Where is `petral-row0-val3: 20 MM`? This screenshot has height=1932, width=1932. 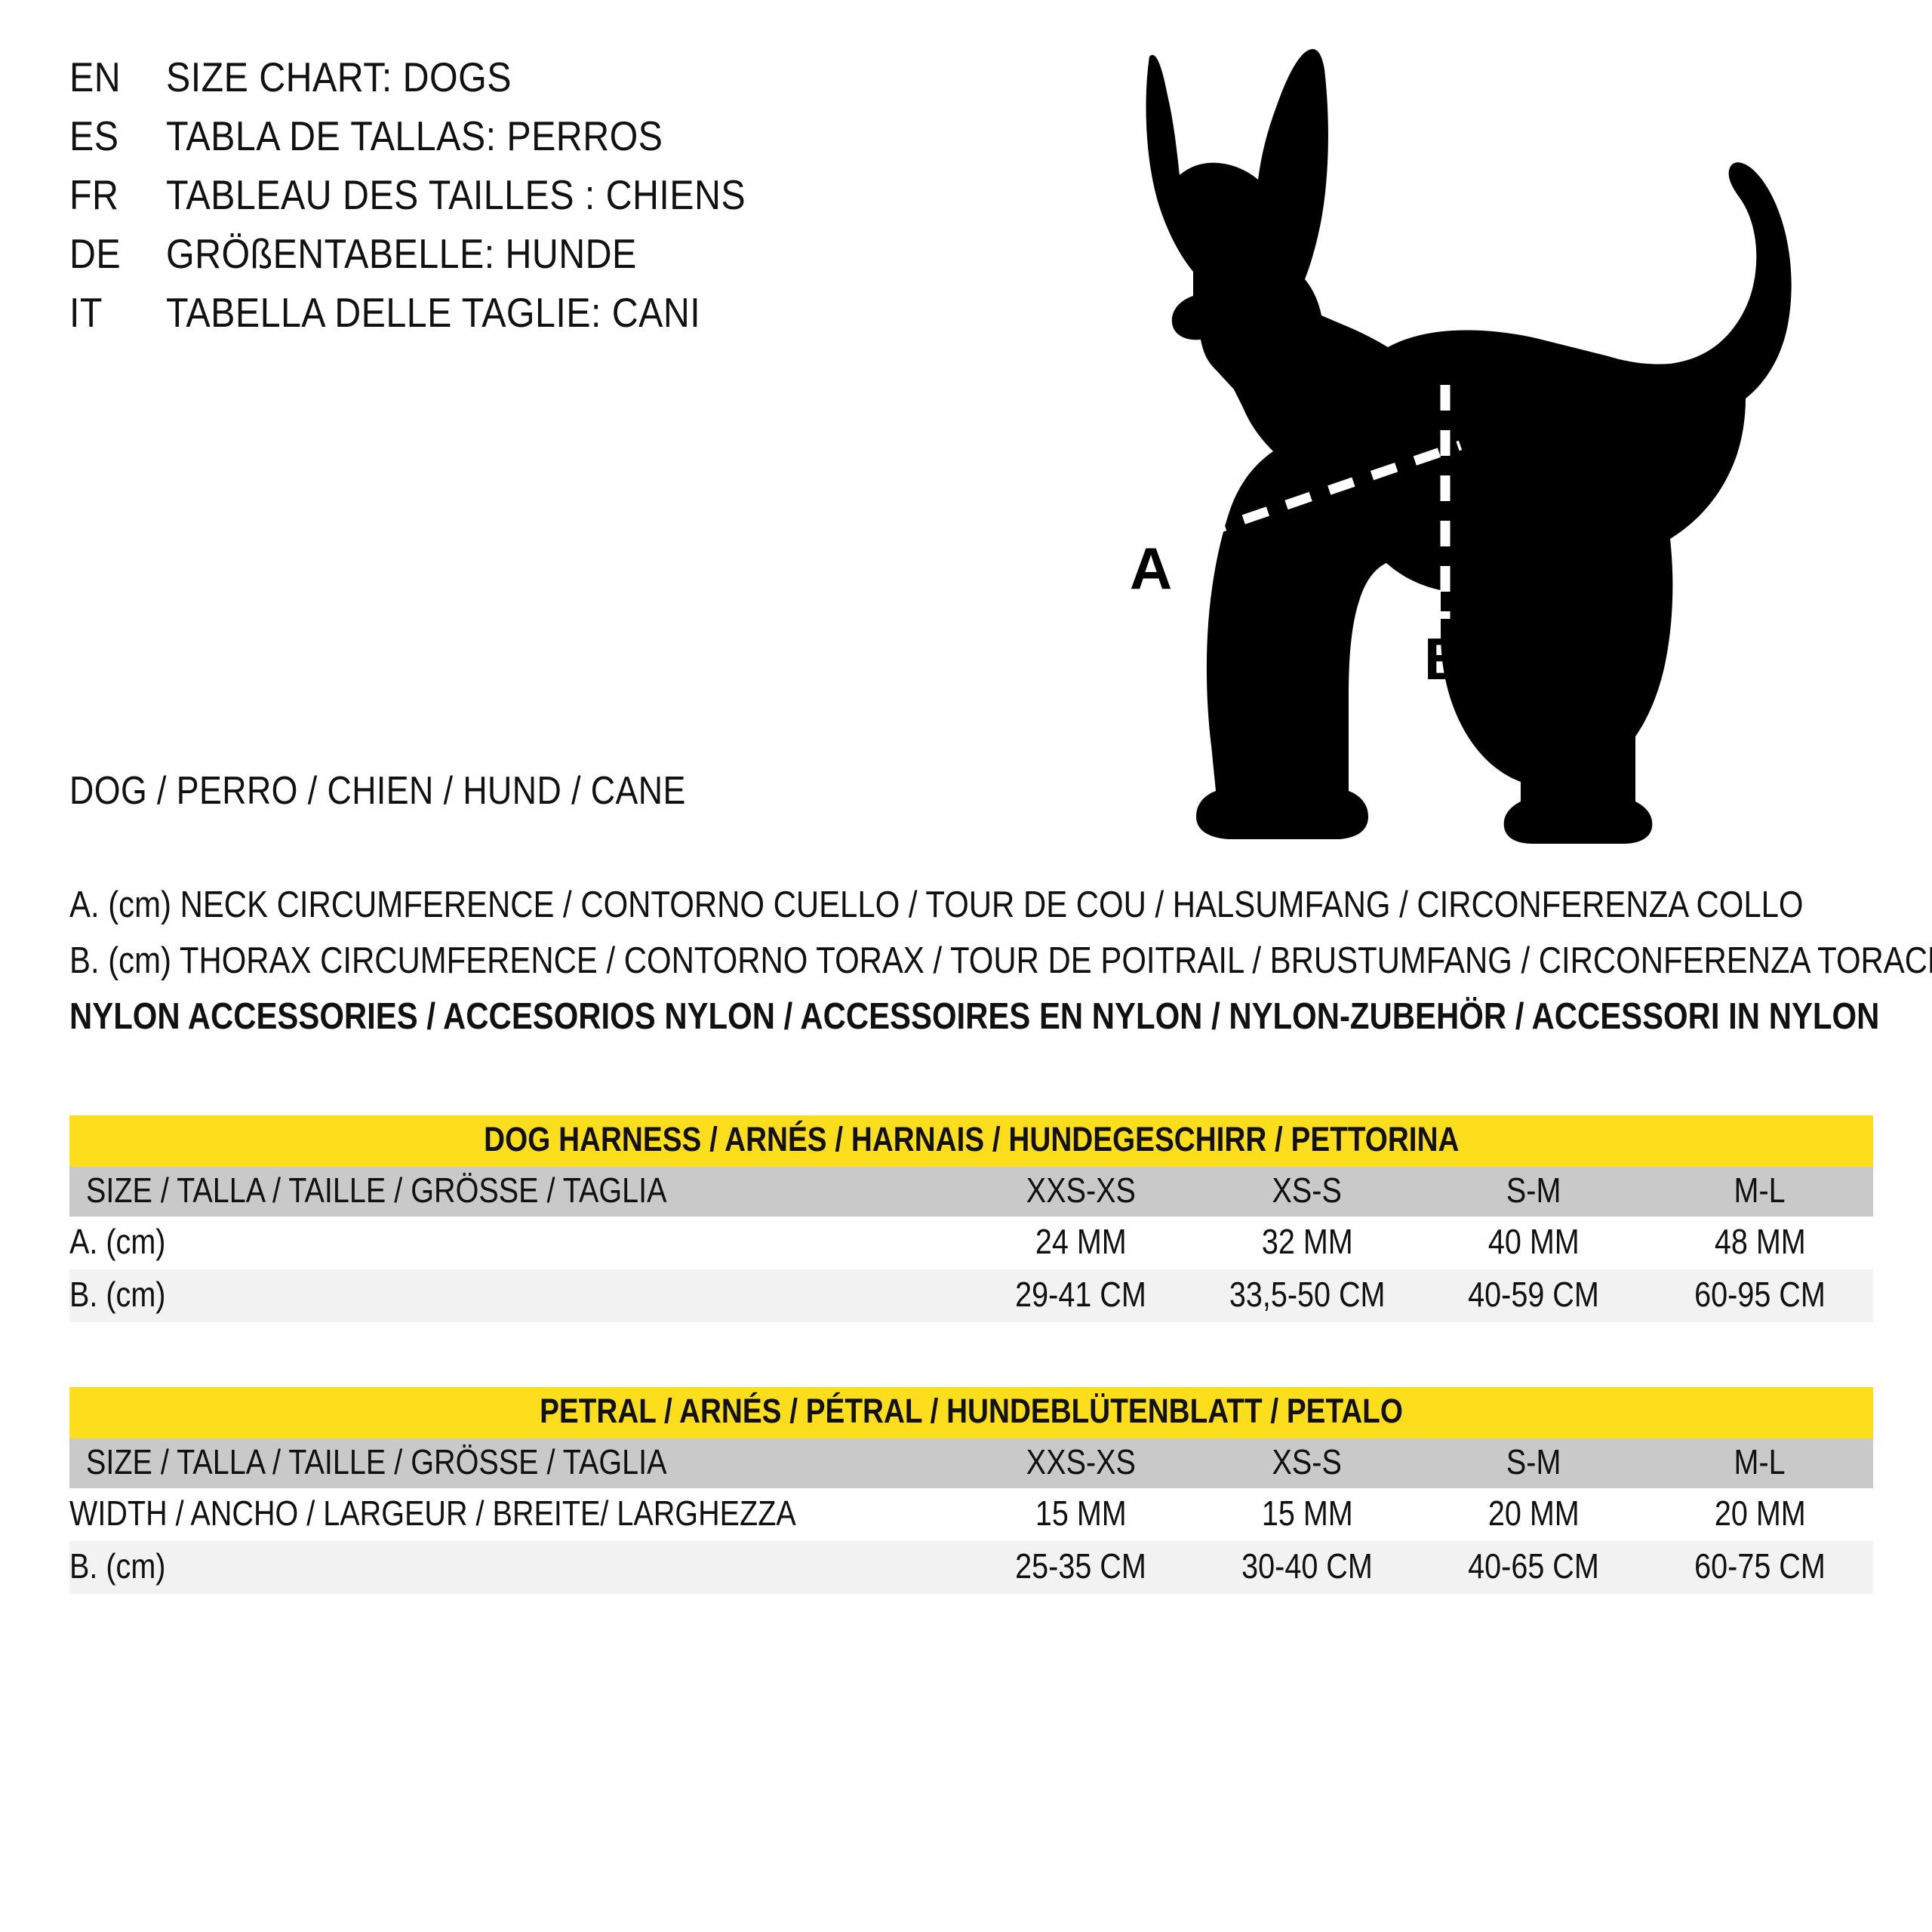
petral-row0-val3: 20 MM is located at coordinates (1760, 1514).